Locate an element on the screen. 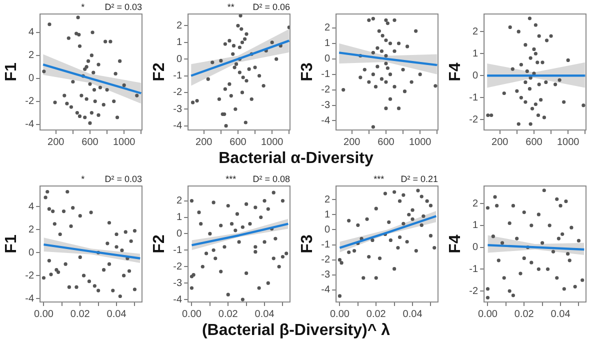  text: D² = 0.08 is located at coordinates (271, 179).